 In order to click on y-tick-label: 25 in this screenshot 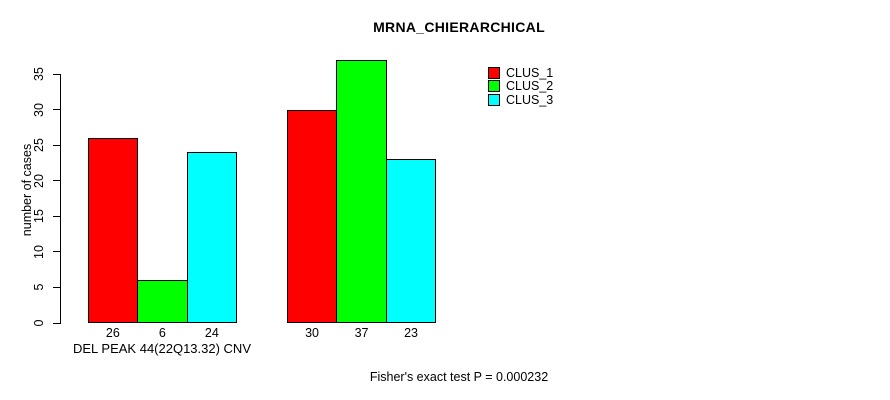, I will do `click(39, 145)`.